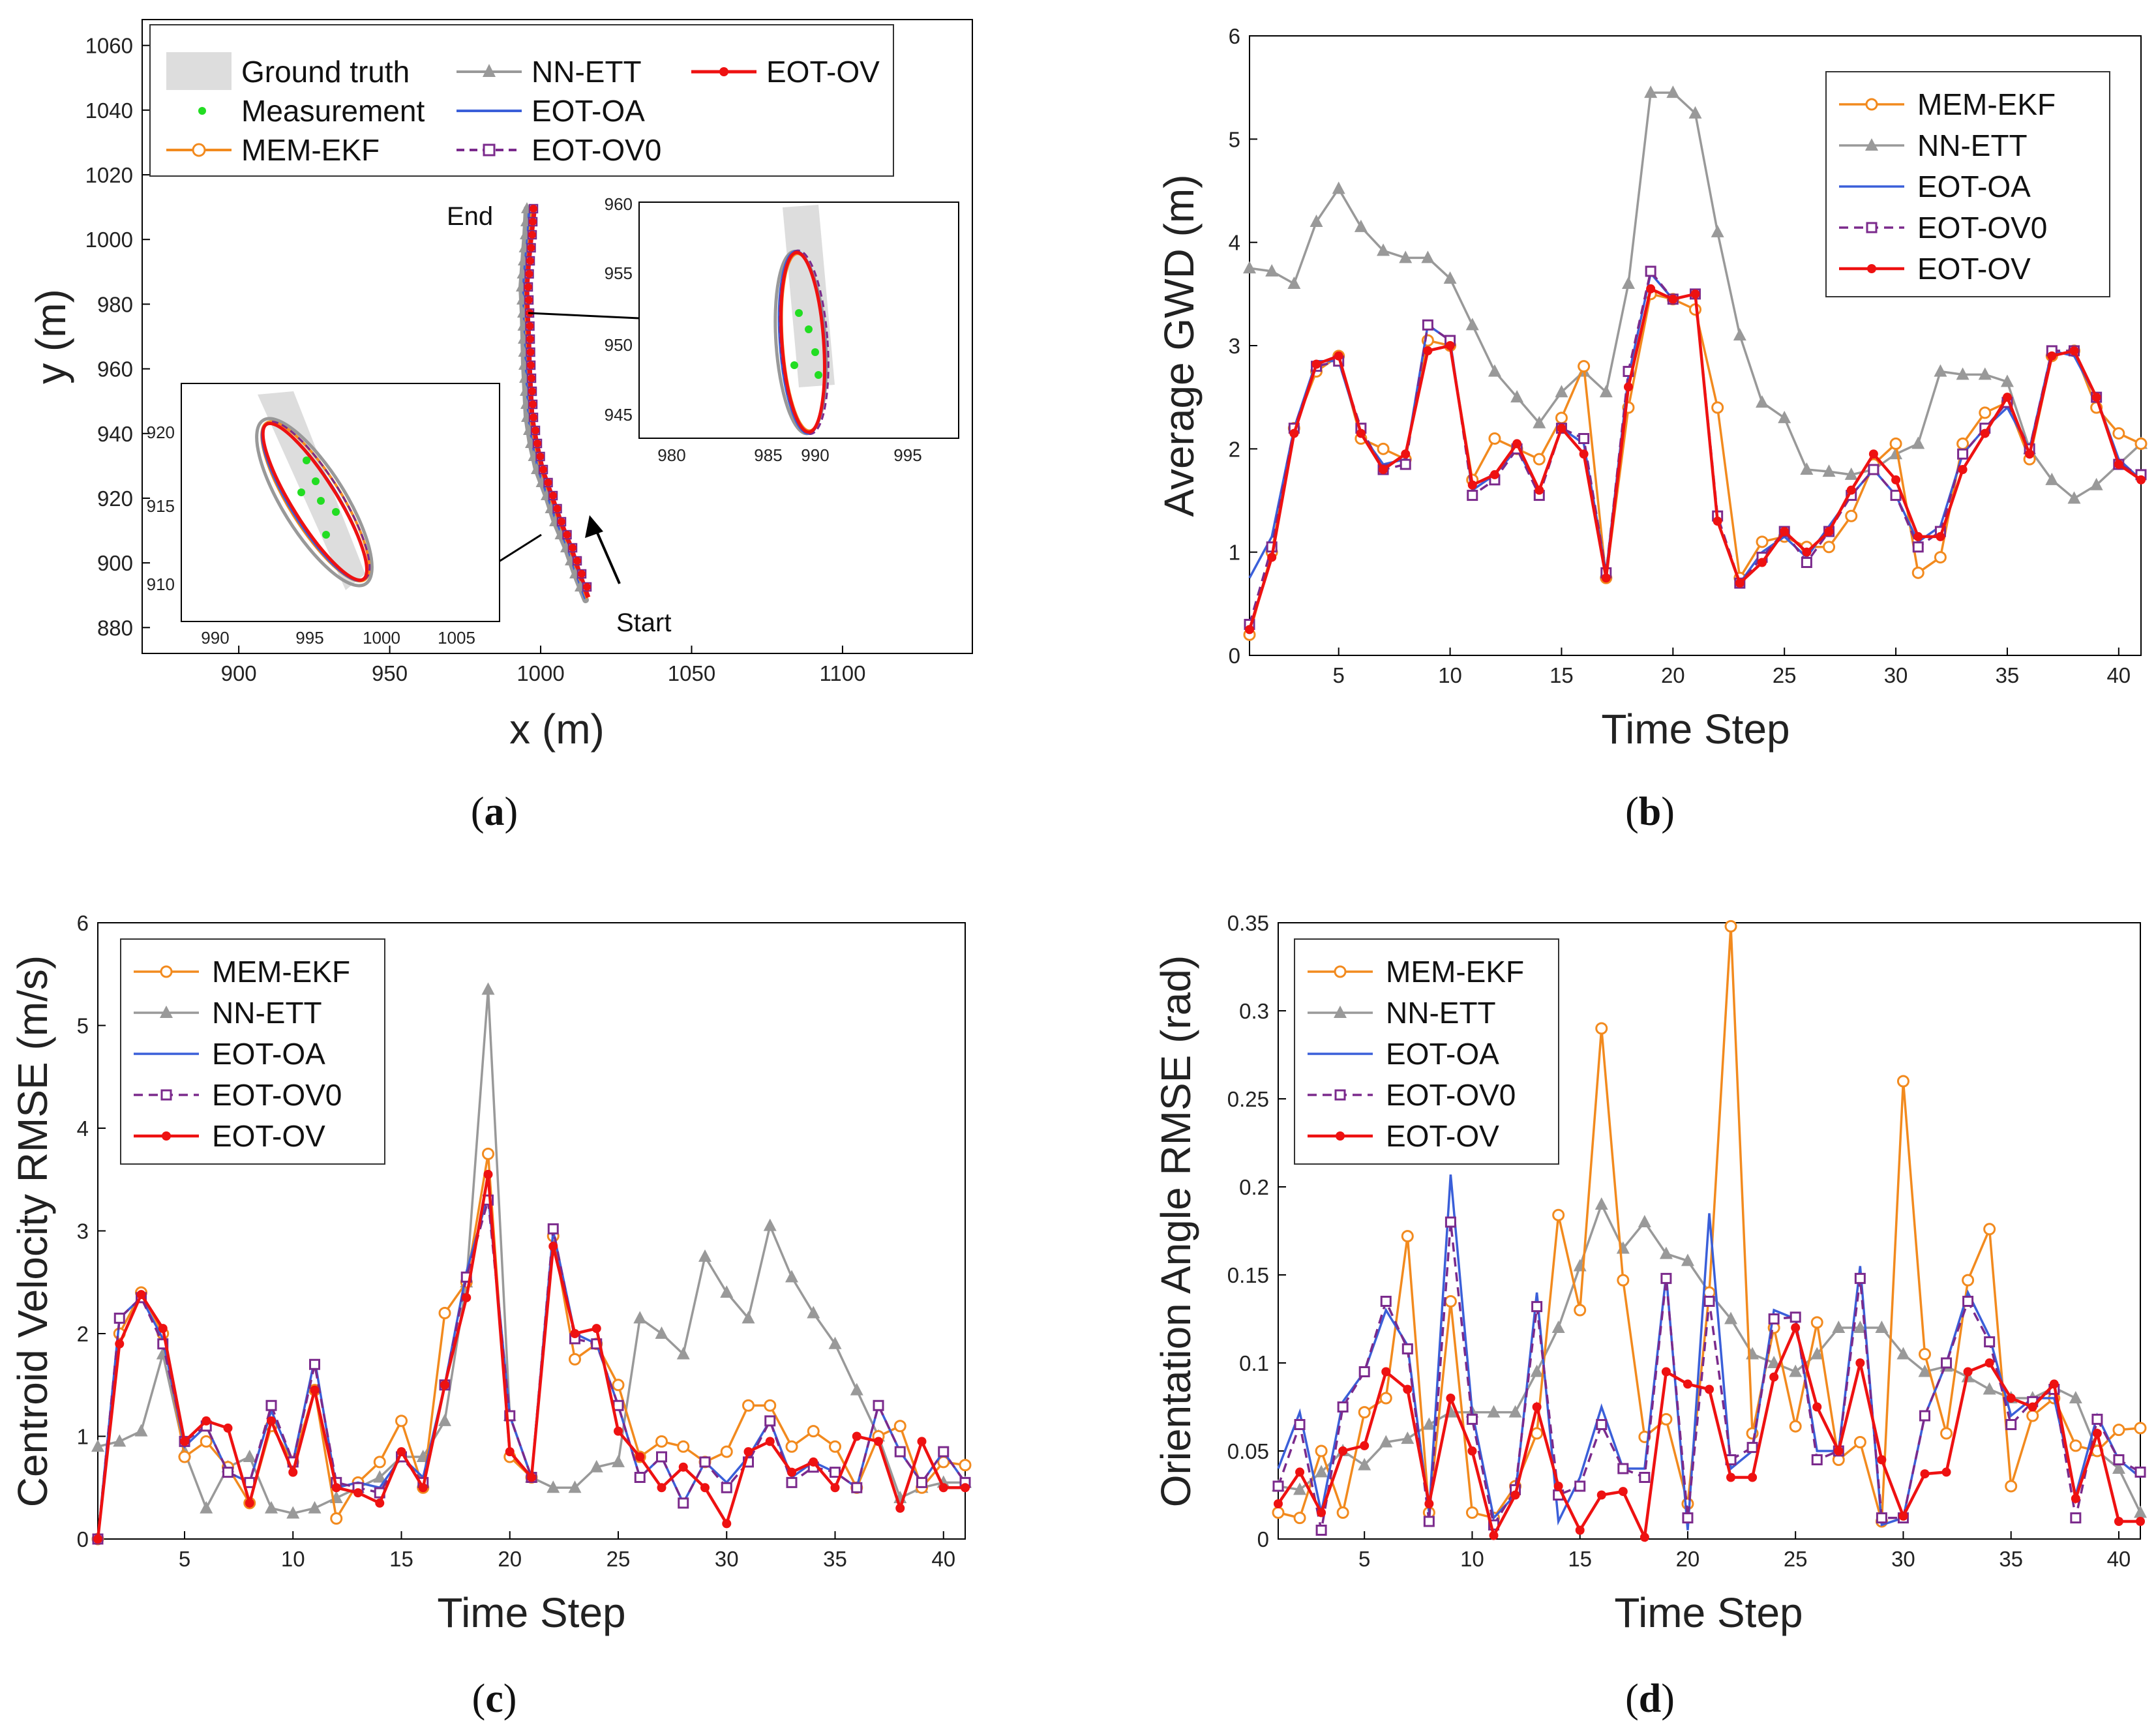 This screenshot has height=1734, width=2156. Describe the element at coordinates (83, 1231) in the screenshot. I see `y-tick-label: 3` at that location.